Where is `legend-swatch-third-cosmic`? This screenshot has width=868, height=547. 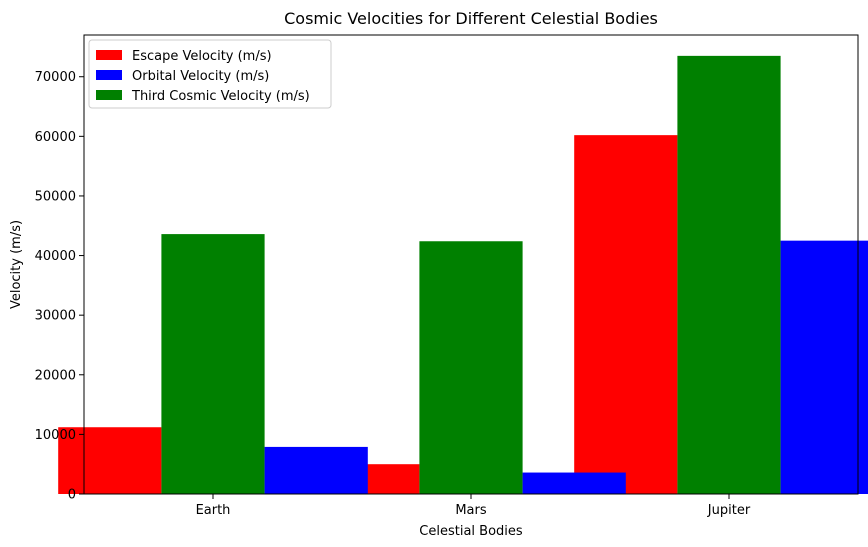 legend-swatch-third-cosmic is located at coordinates (109, 95).